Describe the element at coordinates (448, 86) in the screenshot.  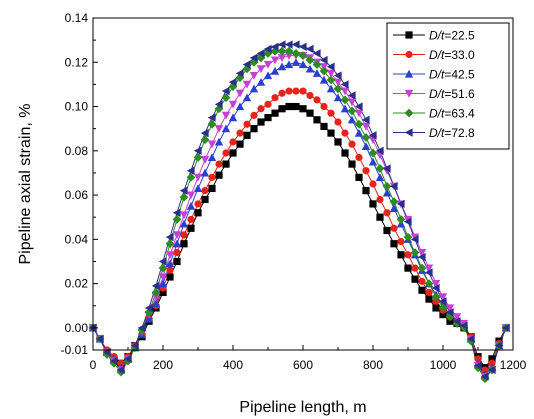
I see `legend-box` at that location.